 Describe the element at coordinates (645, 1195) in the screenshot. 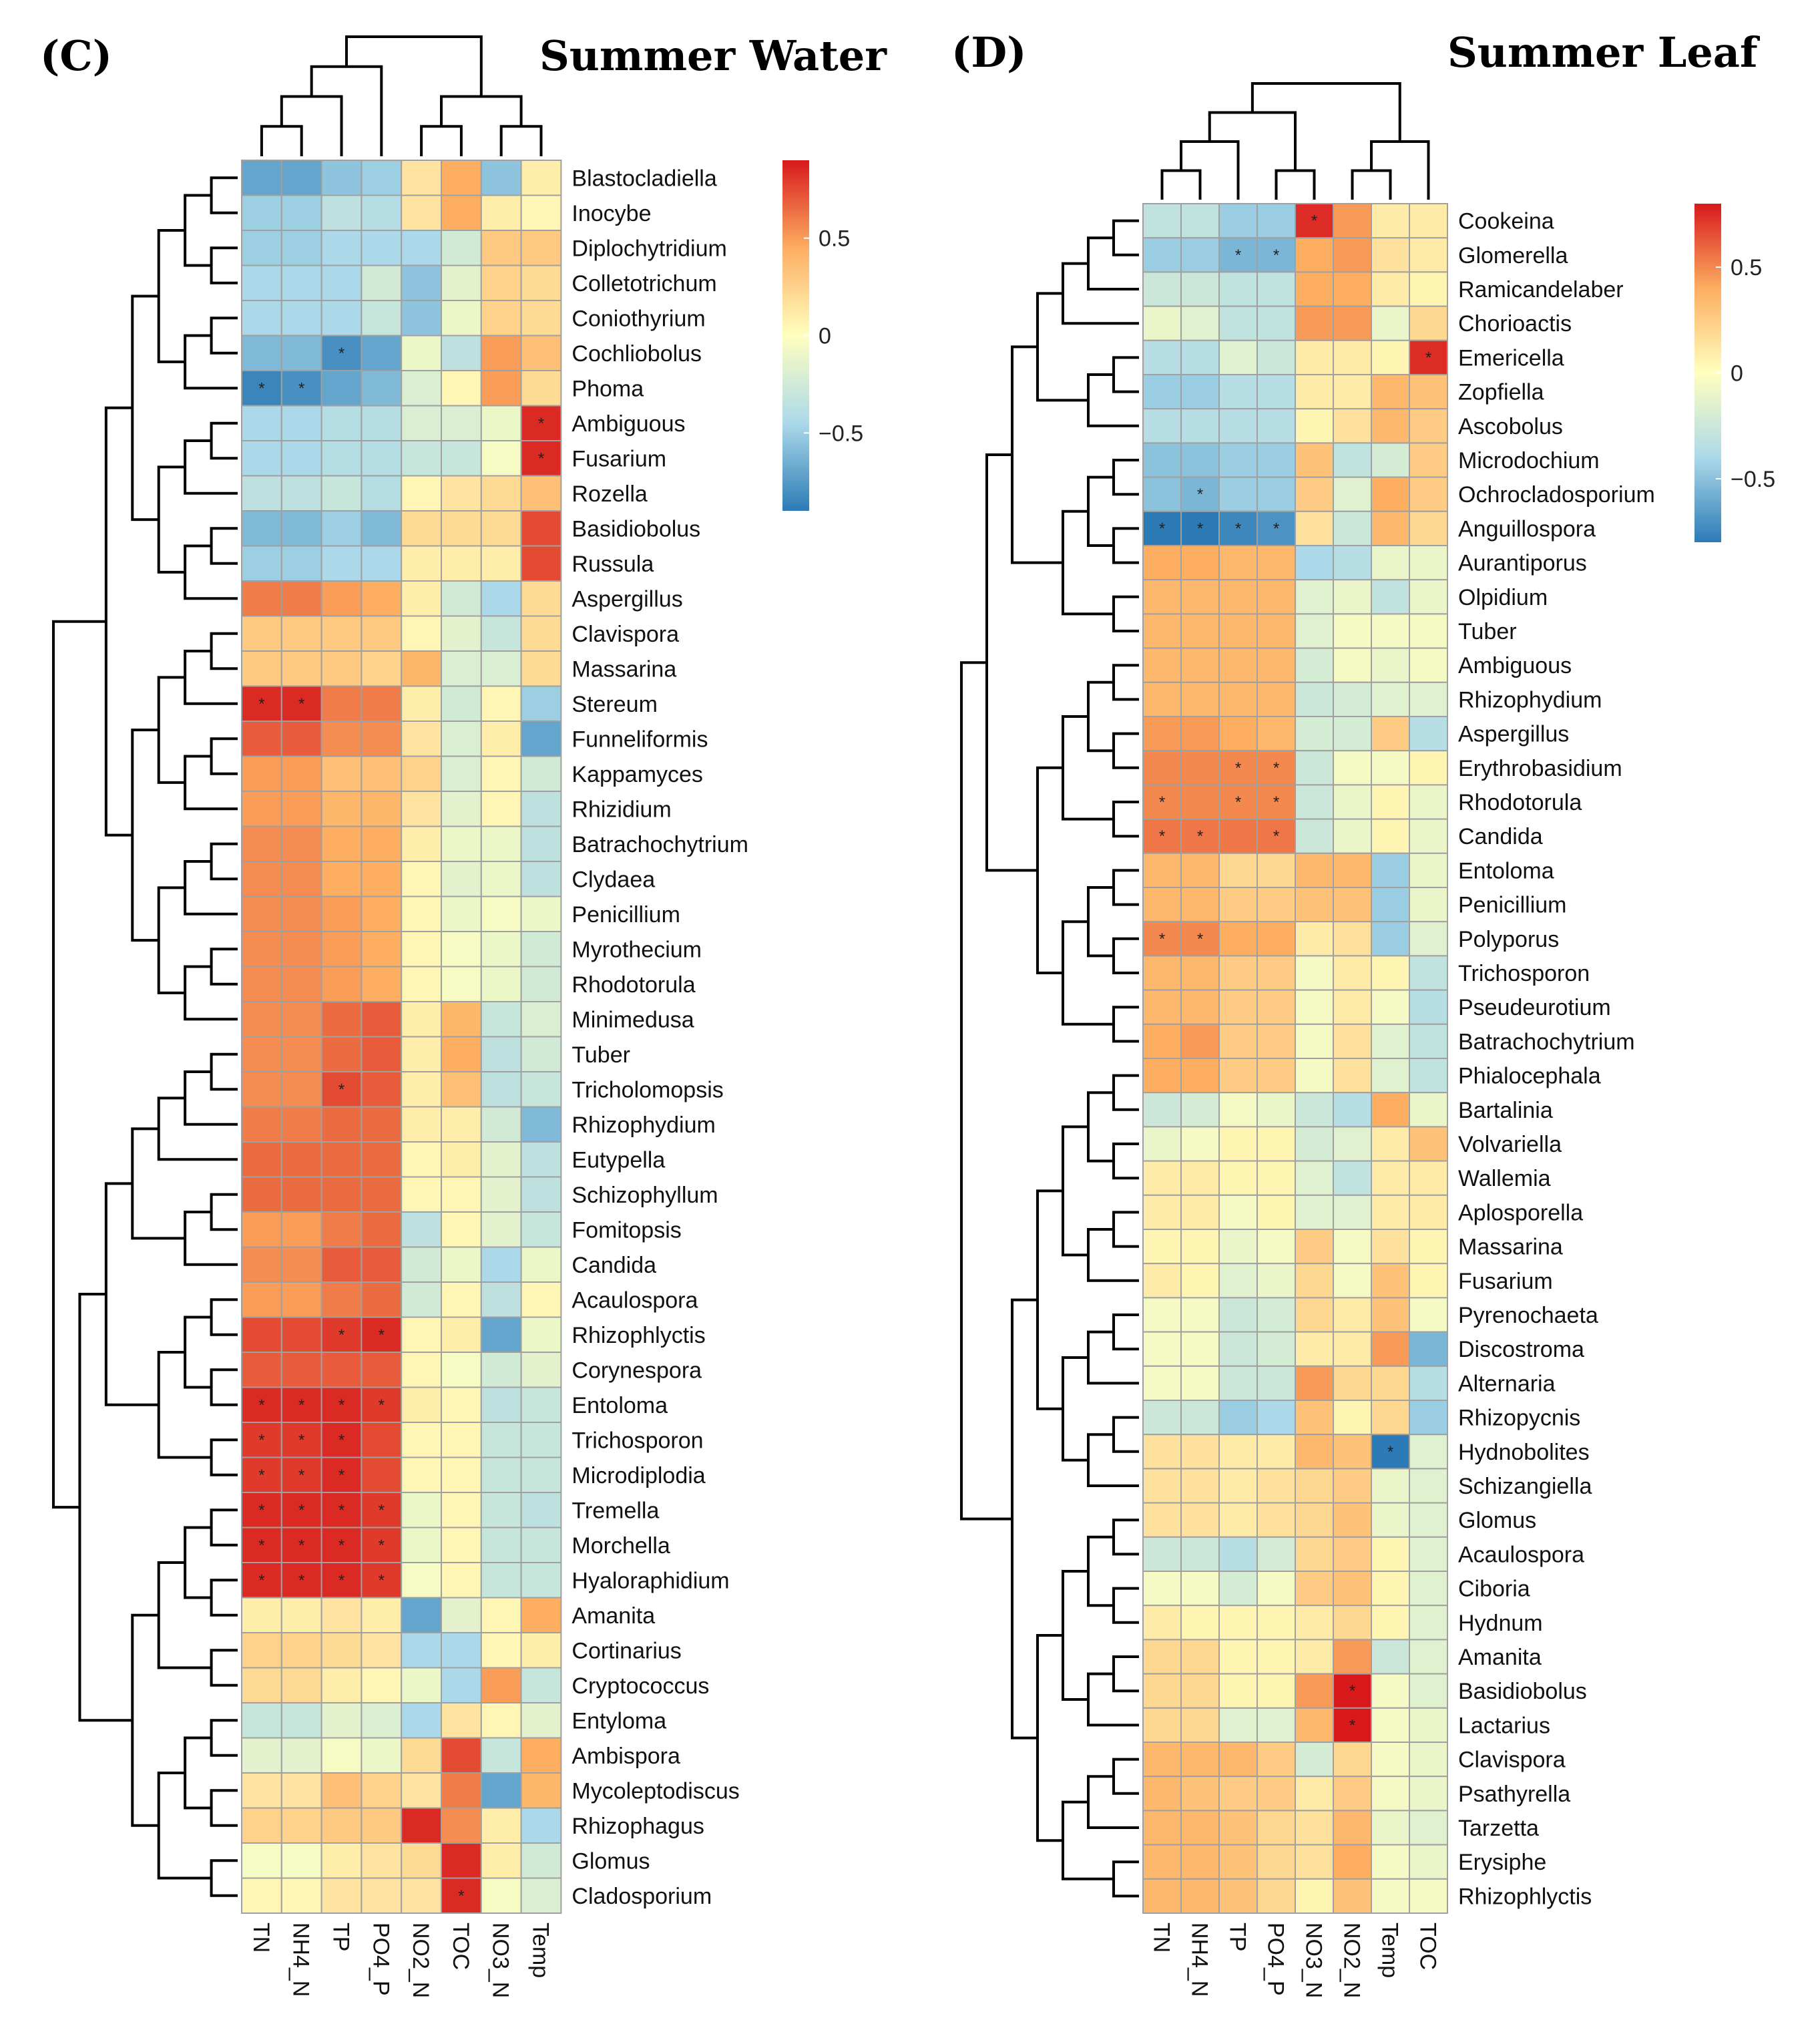

I see `row-label: Schizophyllum` at that location.